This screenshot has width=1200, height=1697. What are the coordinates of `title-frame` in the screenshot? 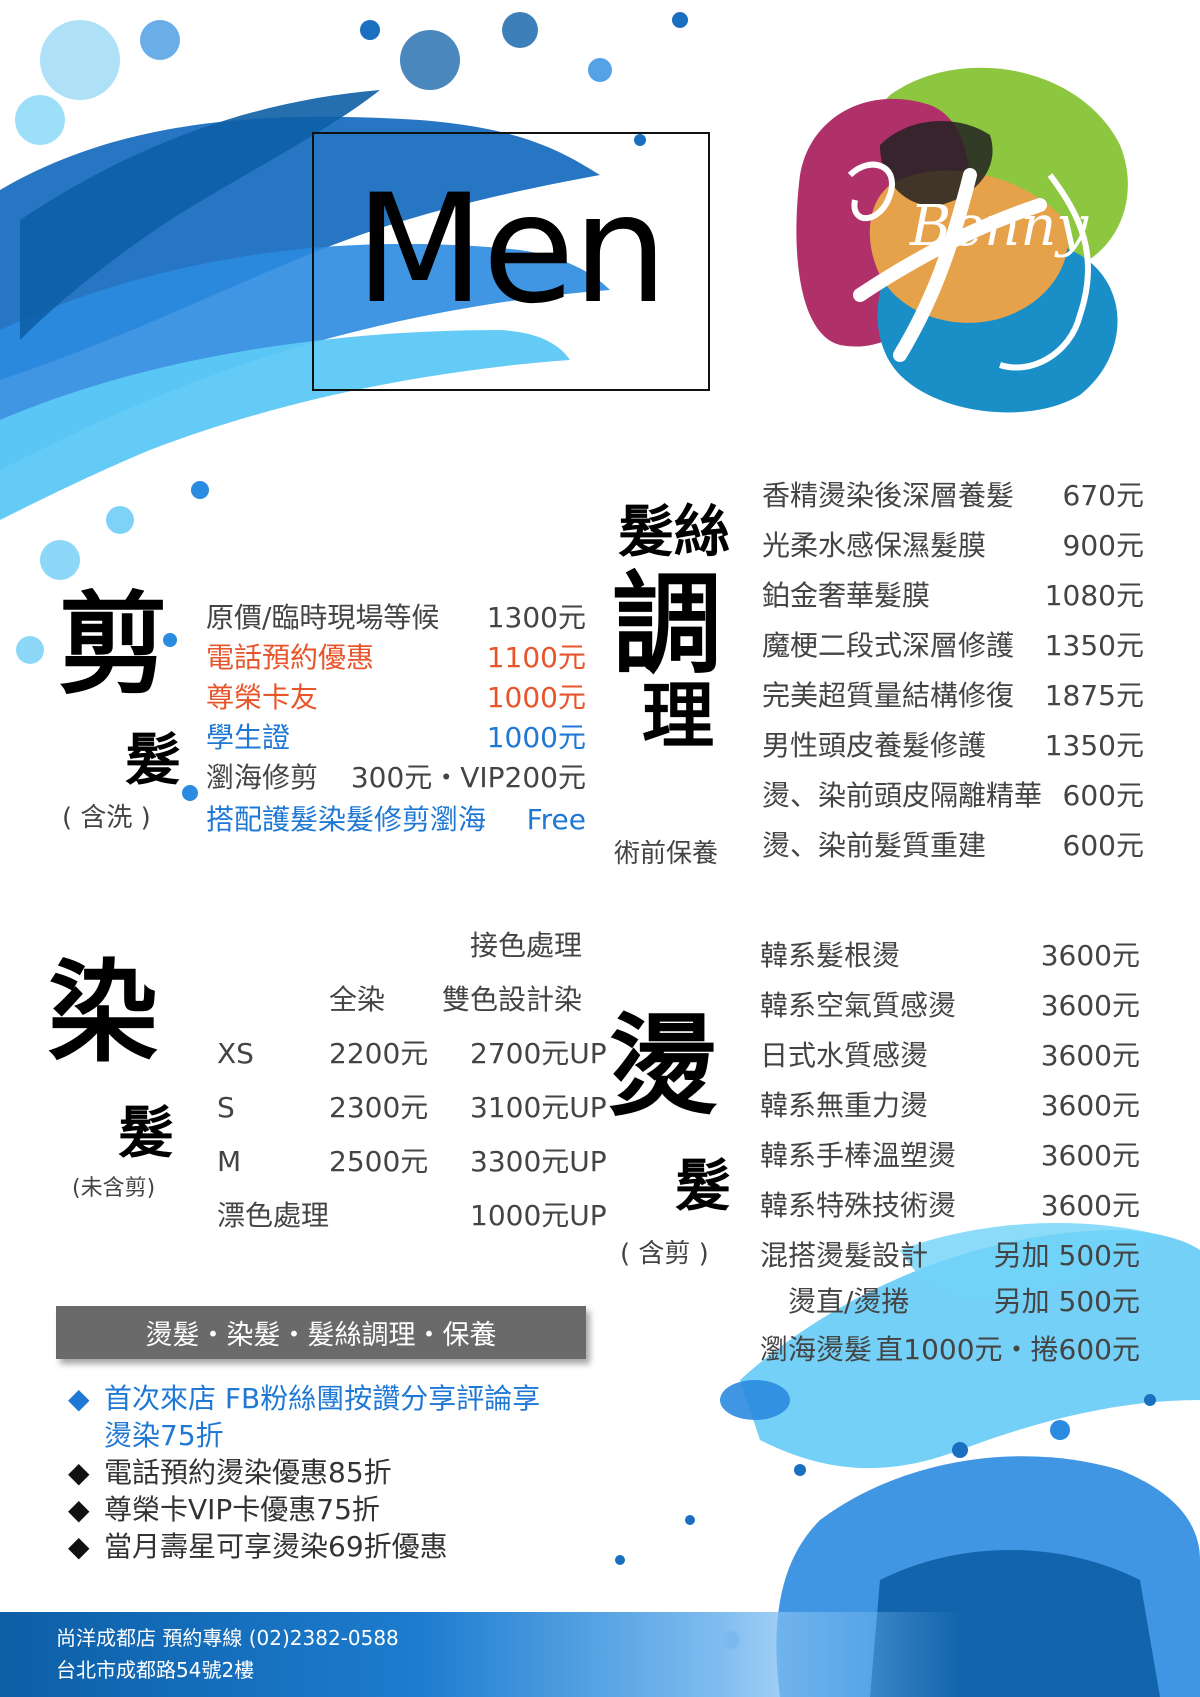 It's located at (511, 261).